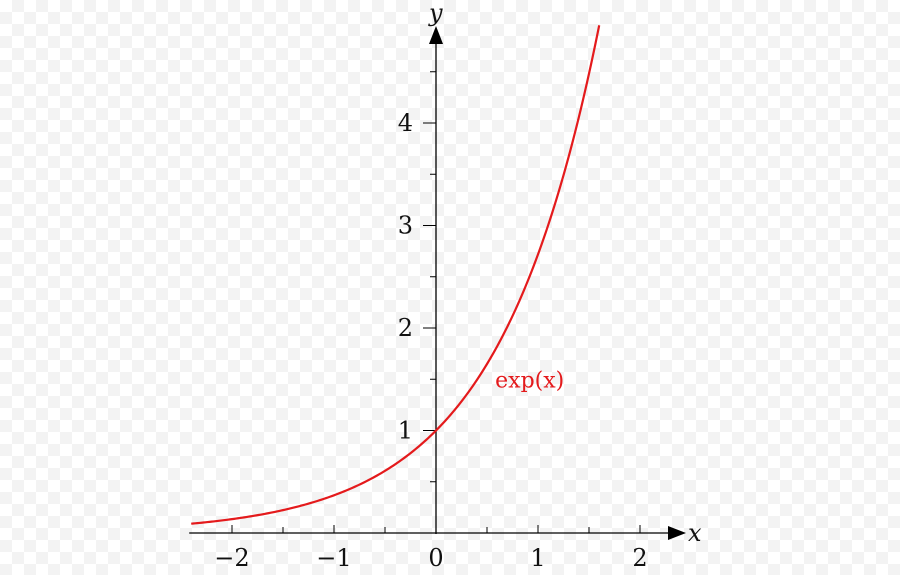 This screenshot has width=900, height=575. What do you see at coordinates (435, 13) in the screenshot?
I see `y-axis-label: y` at bounding box center [435, 13].